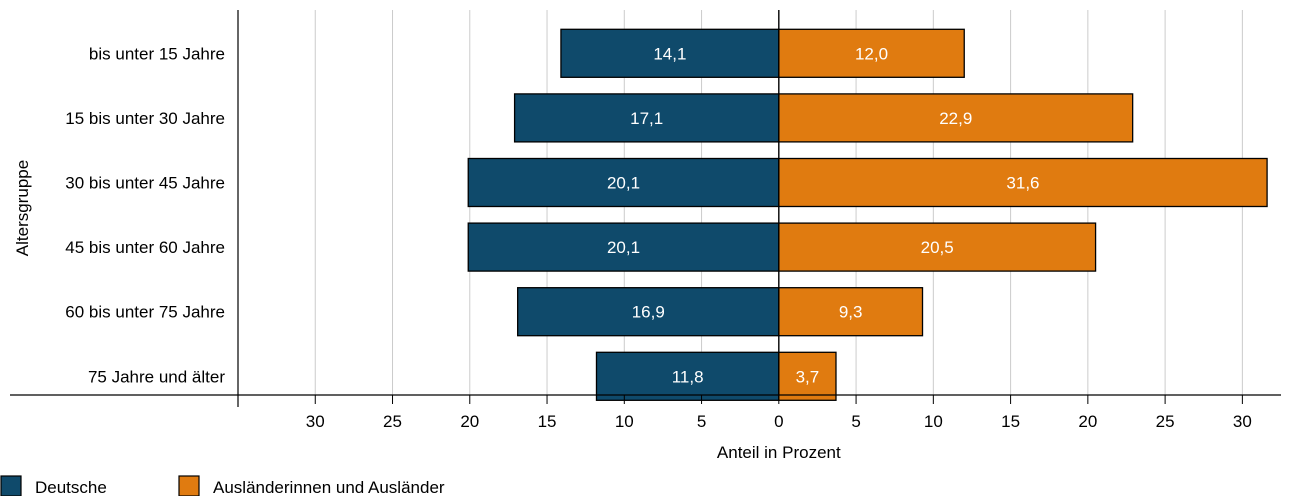 The width and height of the screenshot is (1309, 501). What do you see at coordinates (329, 487) in the screenshot?
I see `legend-label: Ausländerinnen und Ausländer` at bounding box center [329, 487].